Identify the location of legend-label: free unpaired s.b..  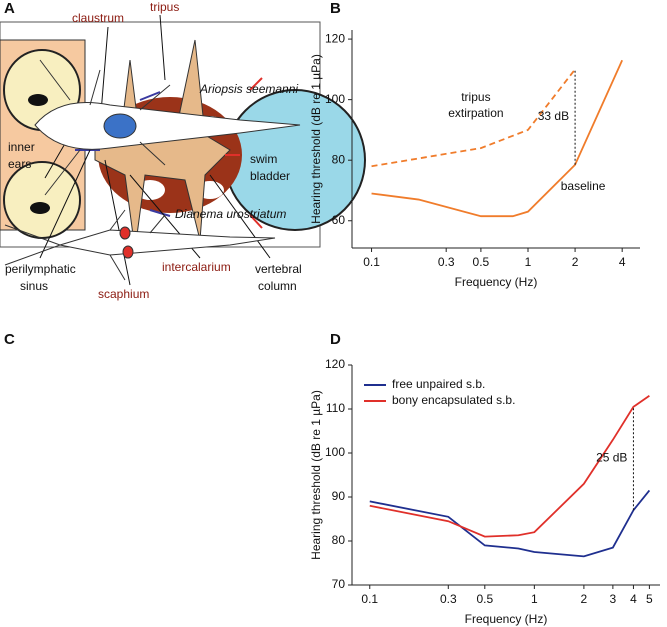
(438, 384).